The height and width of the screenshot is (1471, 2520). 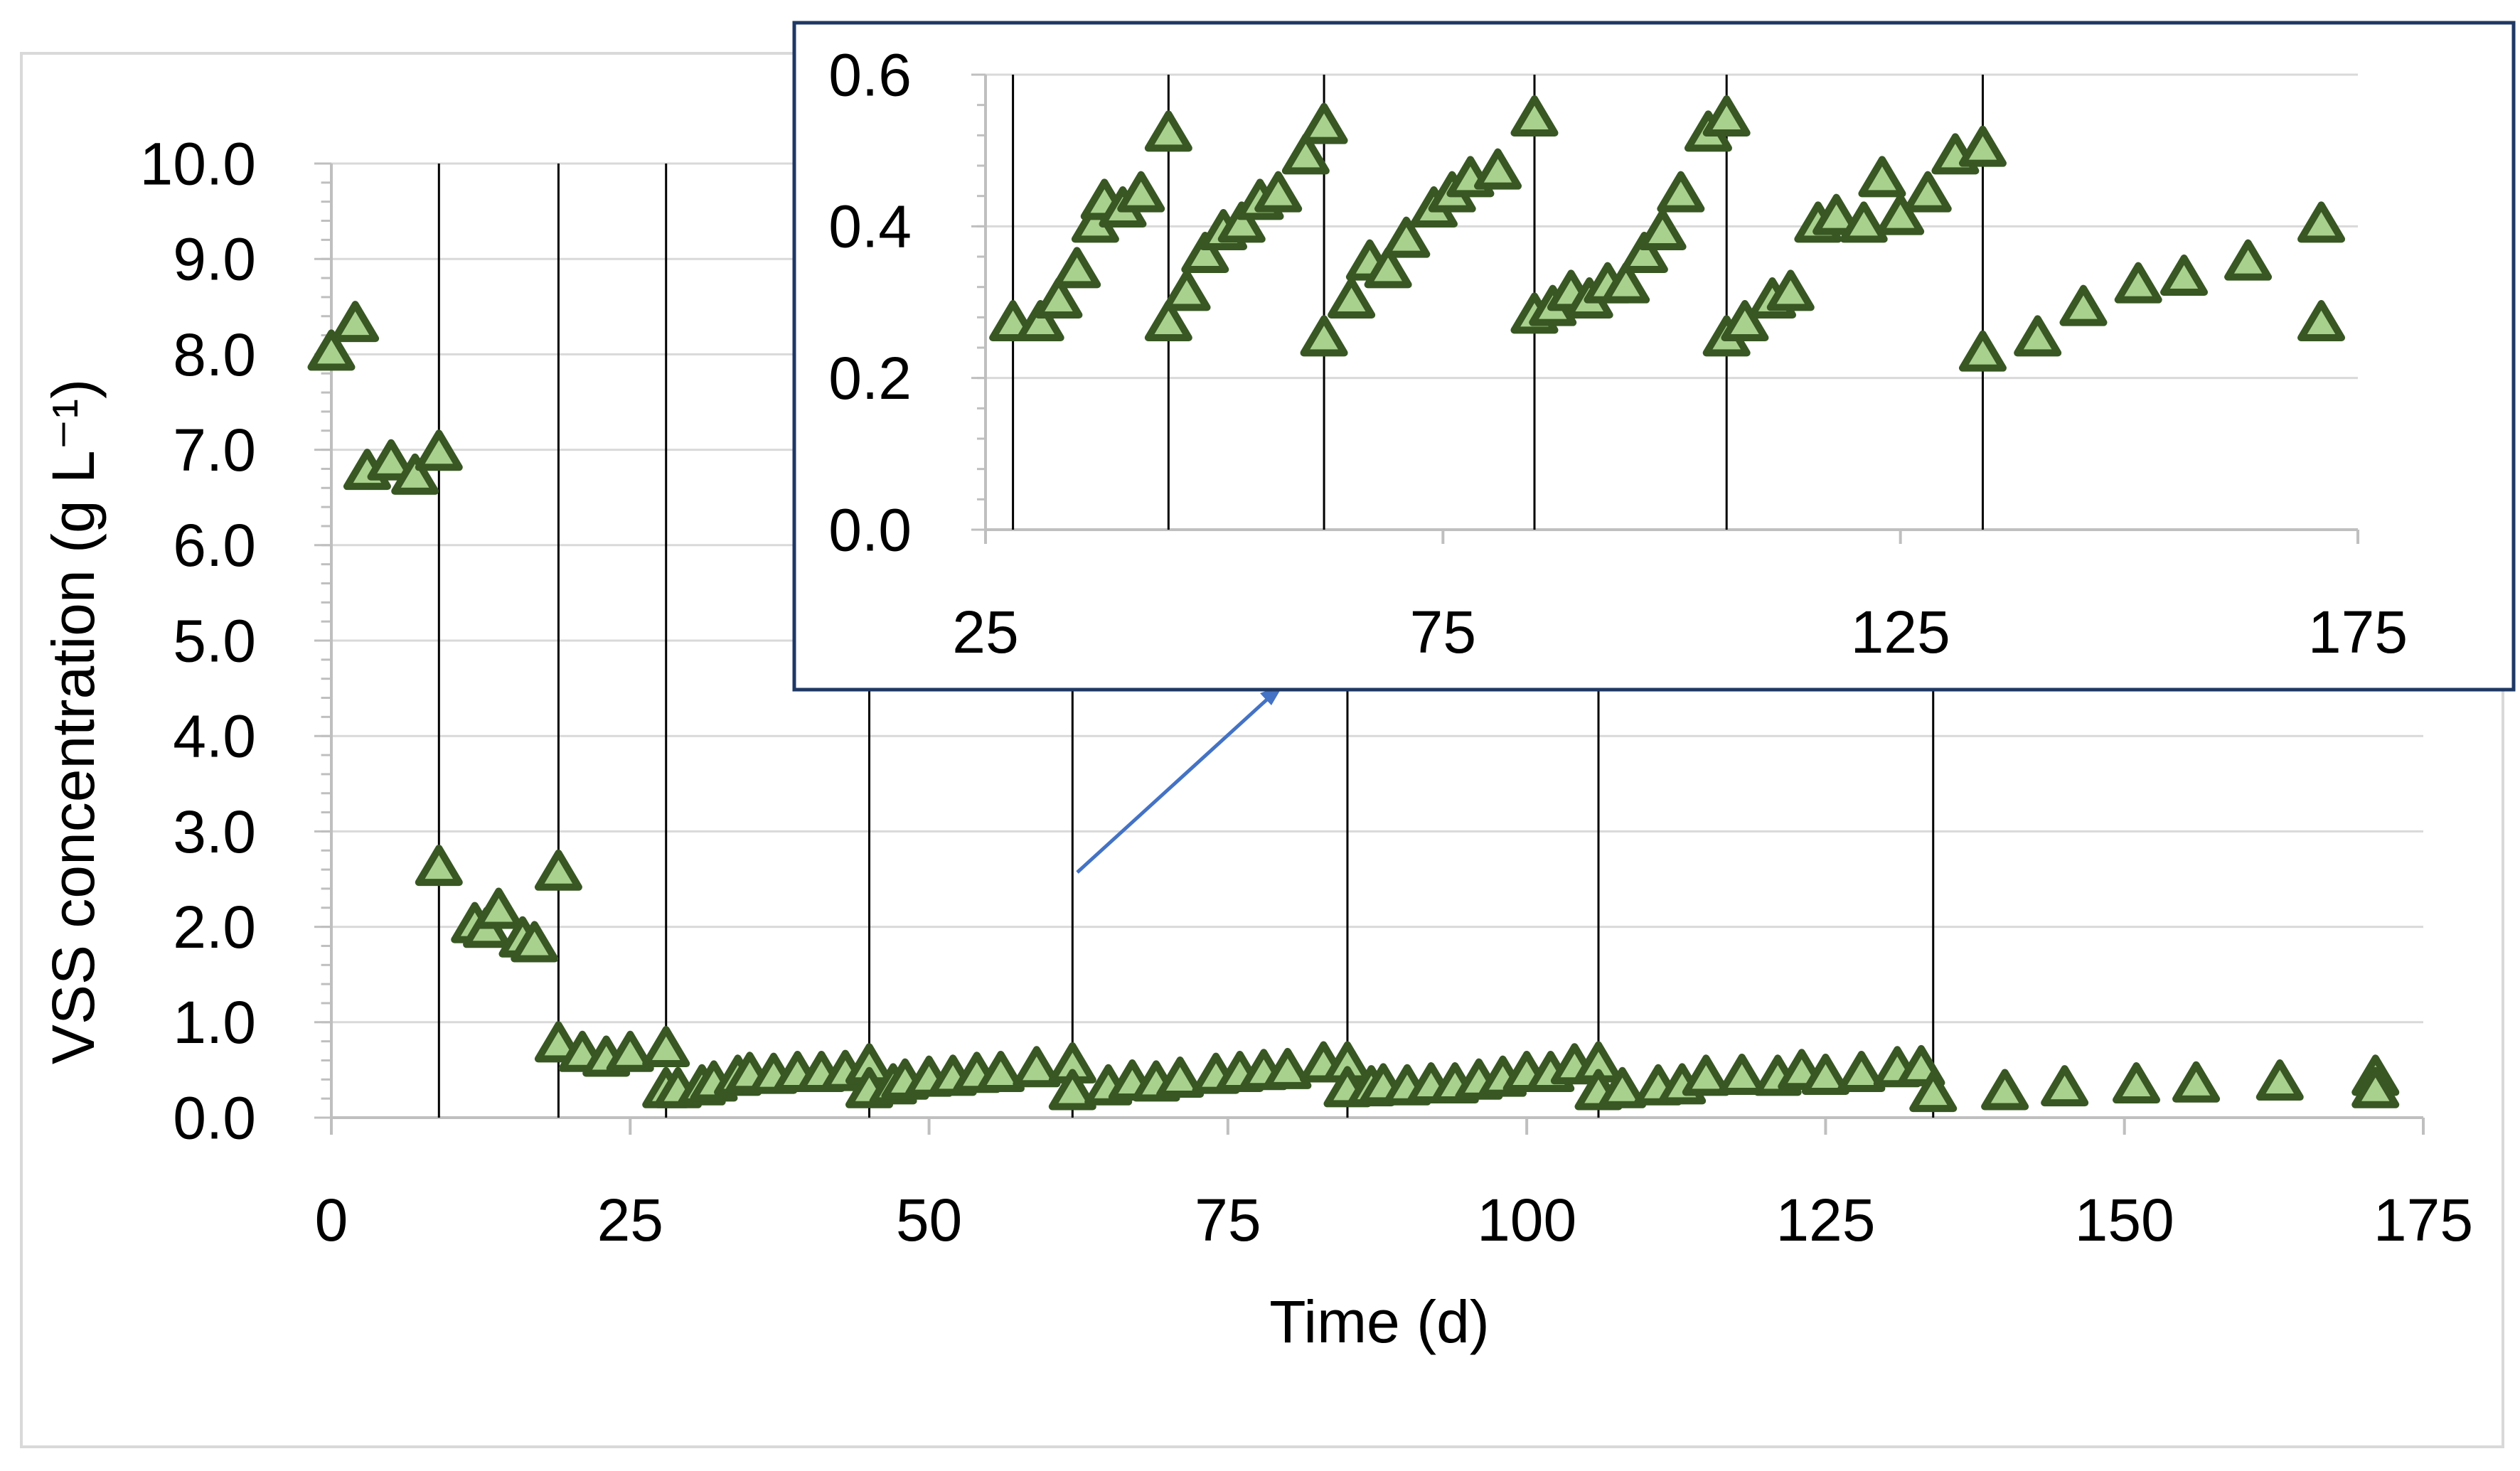 I want to click on y-tick-label: 0.6, so click(x=870, y=75).